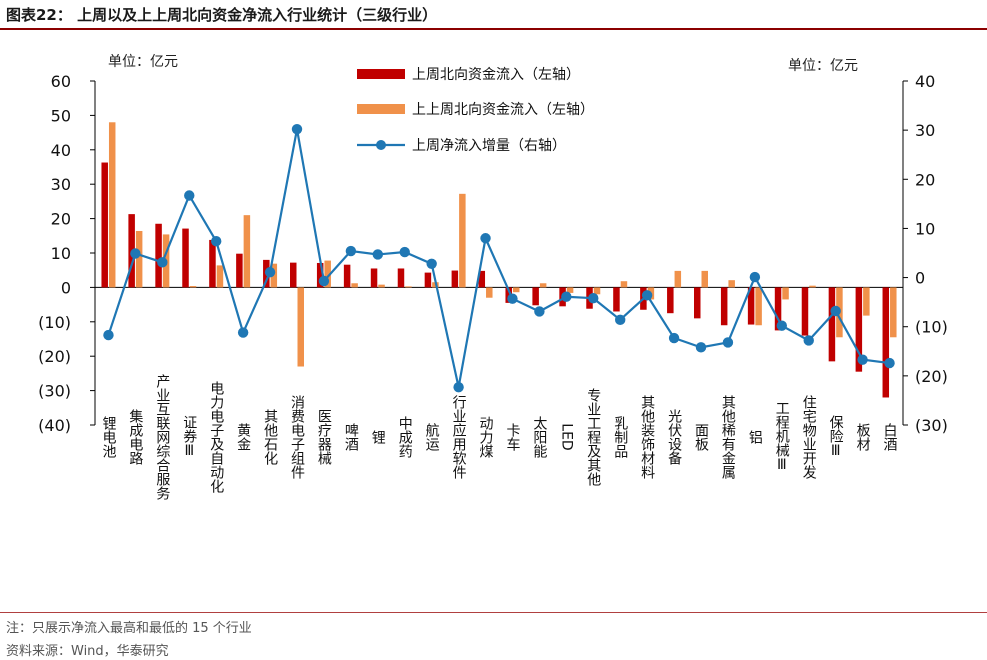 Image resolution: width=987 pixels, height=660 pixels. What do you see at coordinates (493, 612) in the screenshot?
I see `footer-divider` at bounding box center [493, 612].